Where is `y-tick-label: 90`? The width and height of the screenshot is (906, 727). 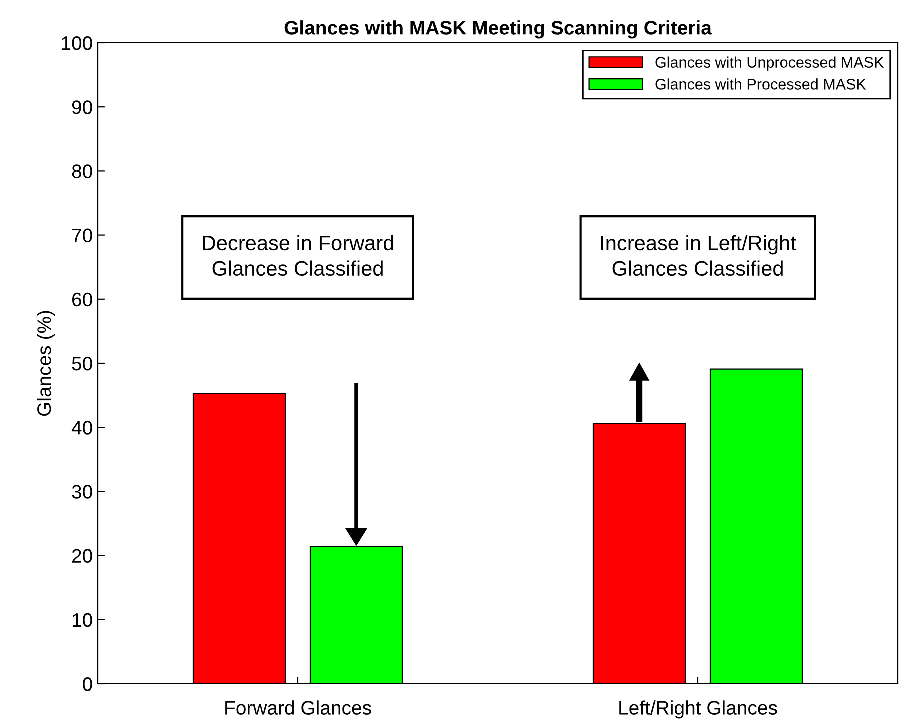 y-tick-label: 90 is located at coordinates (82, 107).